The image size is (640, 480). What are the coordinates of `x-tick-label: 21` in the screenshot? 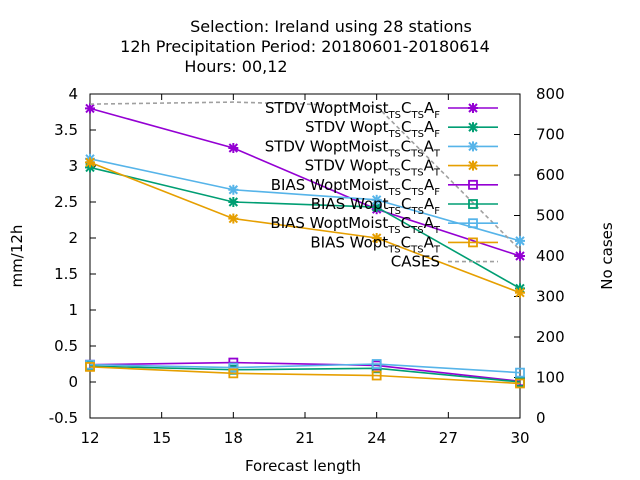 It's located at (304, 438).